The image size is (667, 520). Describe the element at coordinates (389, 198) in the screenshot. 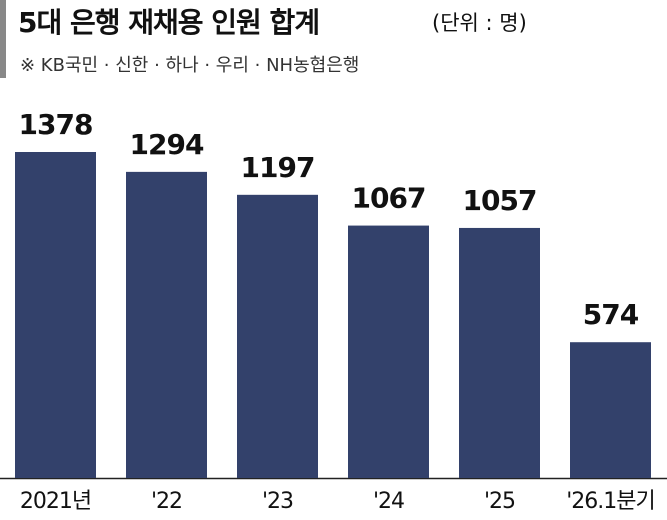

I see `value-label: 1067` at that location.